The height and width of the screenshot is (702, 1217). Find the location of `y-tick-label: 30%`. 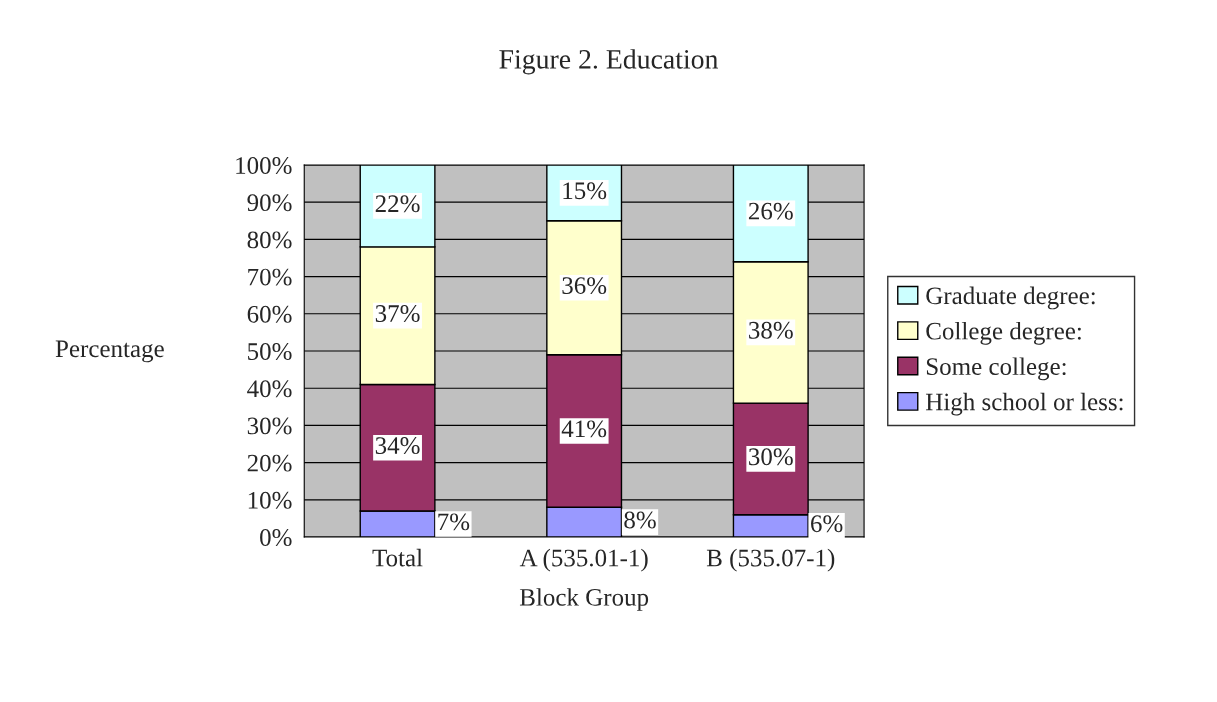

y-tick-label: 30% is located at coordinates (269, 426).